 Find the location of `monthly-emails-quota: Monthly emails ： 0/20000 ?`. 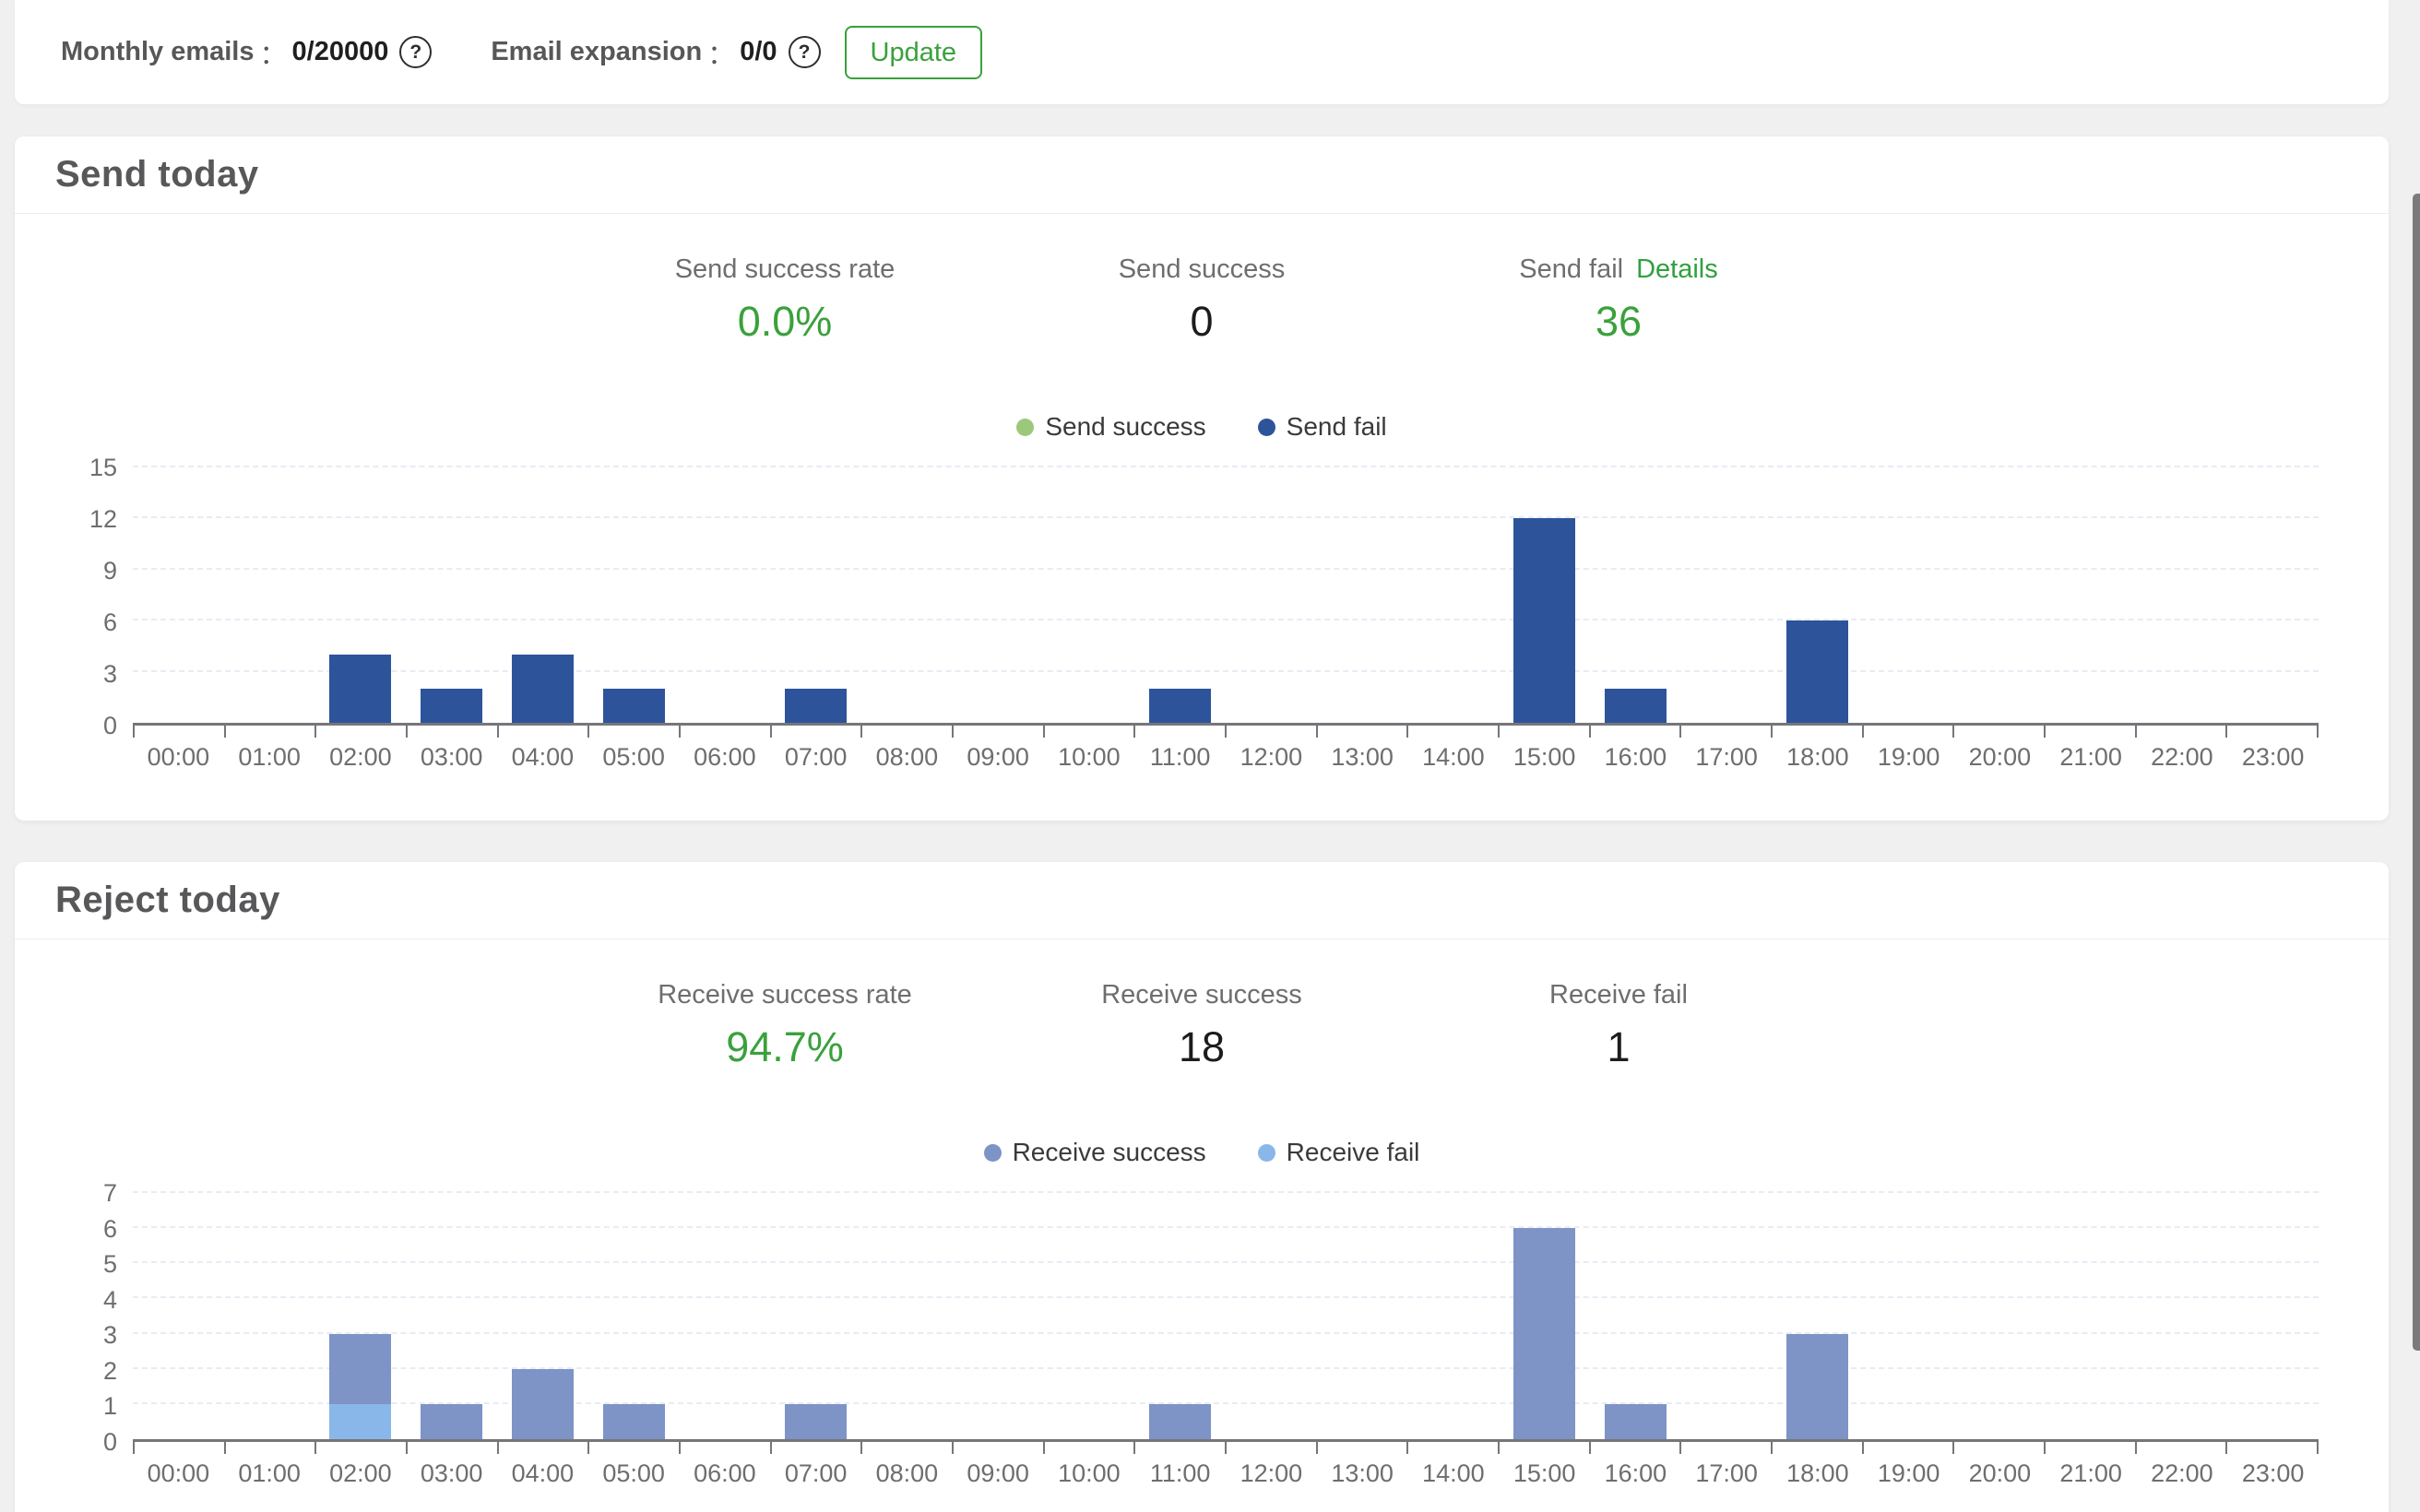

monthly-emails-quota: Monthly emails ： 0/20000 ? is located at coordinates (247, 52).